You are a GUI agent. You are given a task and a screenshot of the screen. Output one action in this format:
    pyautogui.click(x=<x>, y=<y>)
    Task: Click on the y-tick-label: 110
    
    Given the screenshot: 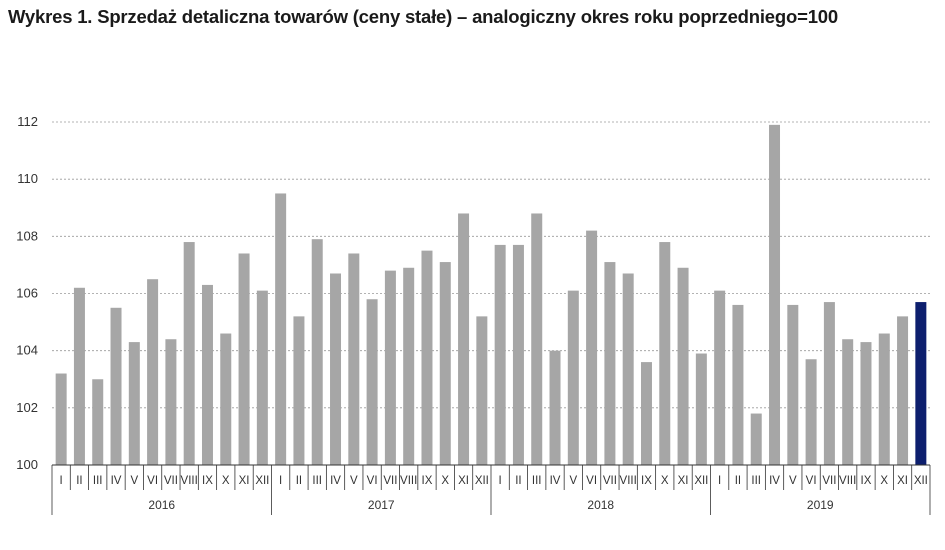 What is the action you would take?
    pyautogui.click(x=27, y=178)
    